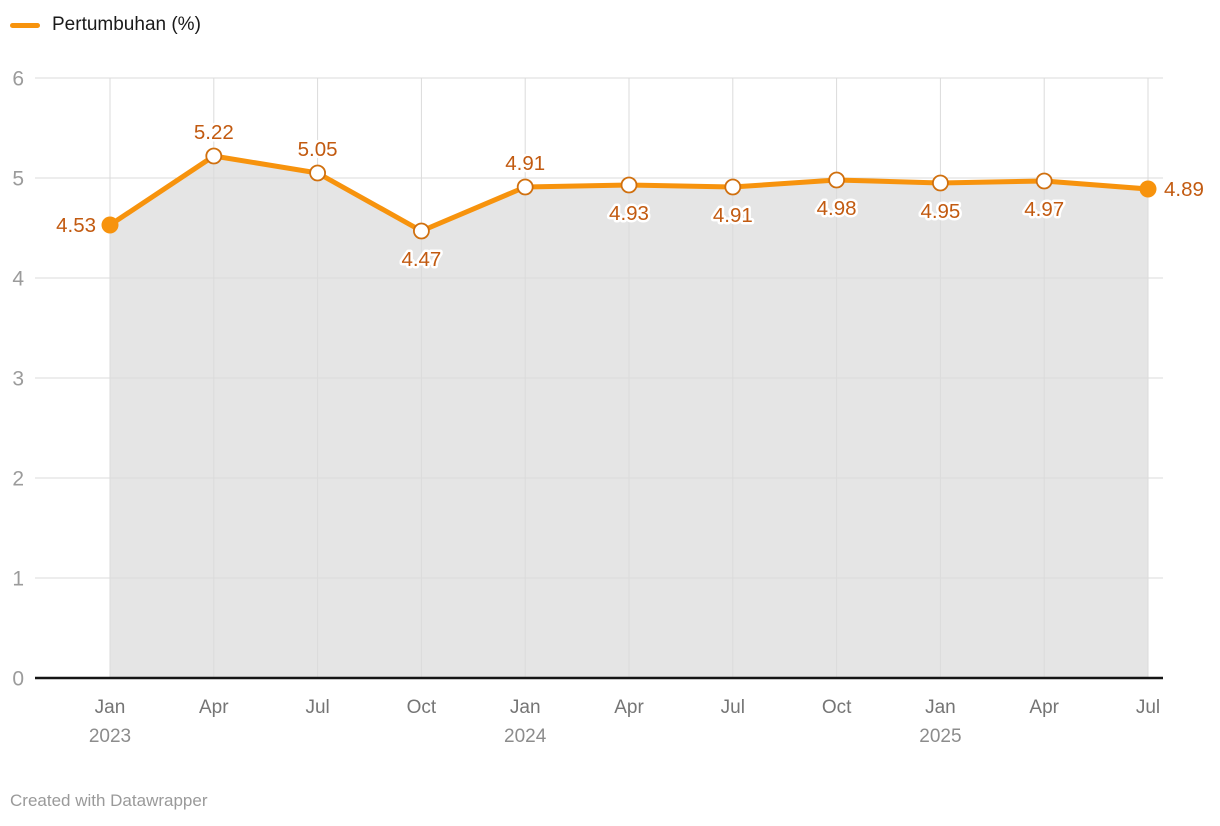  What do you see at coordinates (525, 736) in the screenshot?
I see `x-tick-year-label: 2024` at bounding box center [525, 736].